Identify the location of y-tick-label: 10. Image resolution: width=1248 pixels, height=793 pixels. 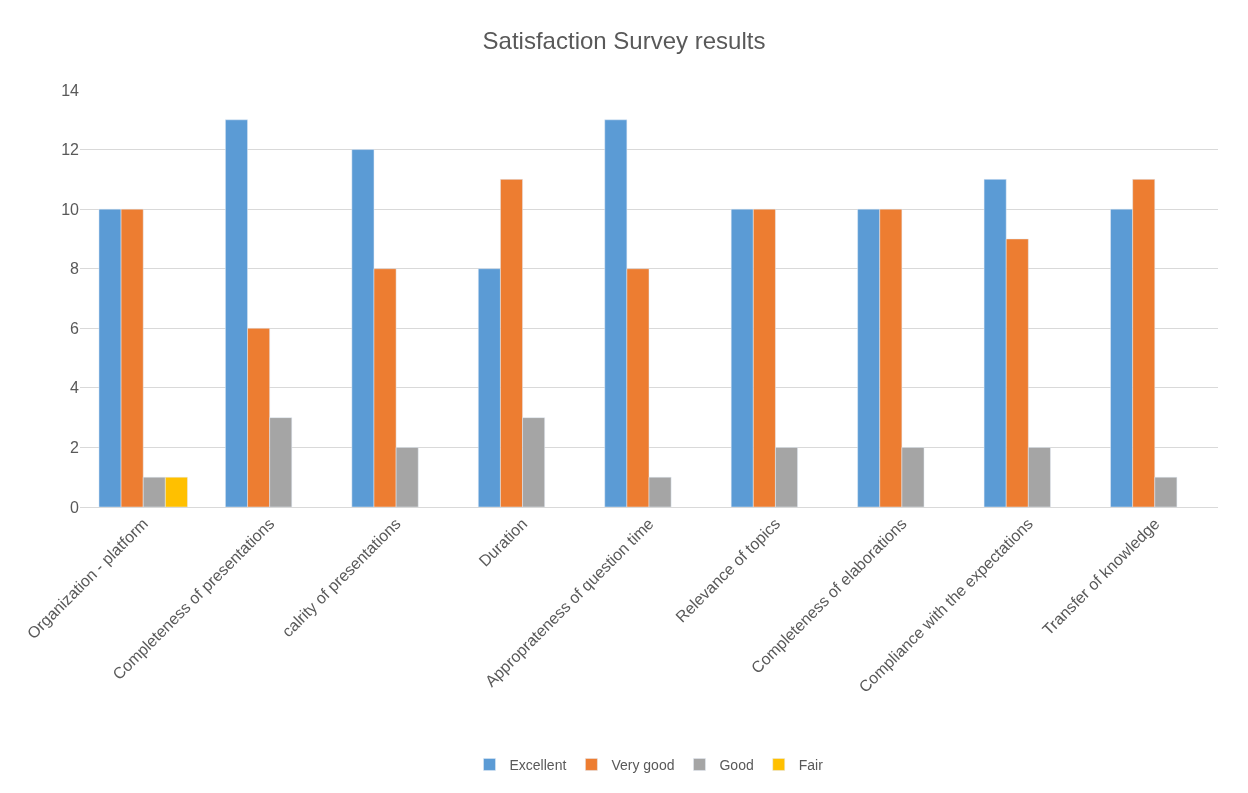
(70, 209).